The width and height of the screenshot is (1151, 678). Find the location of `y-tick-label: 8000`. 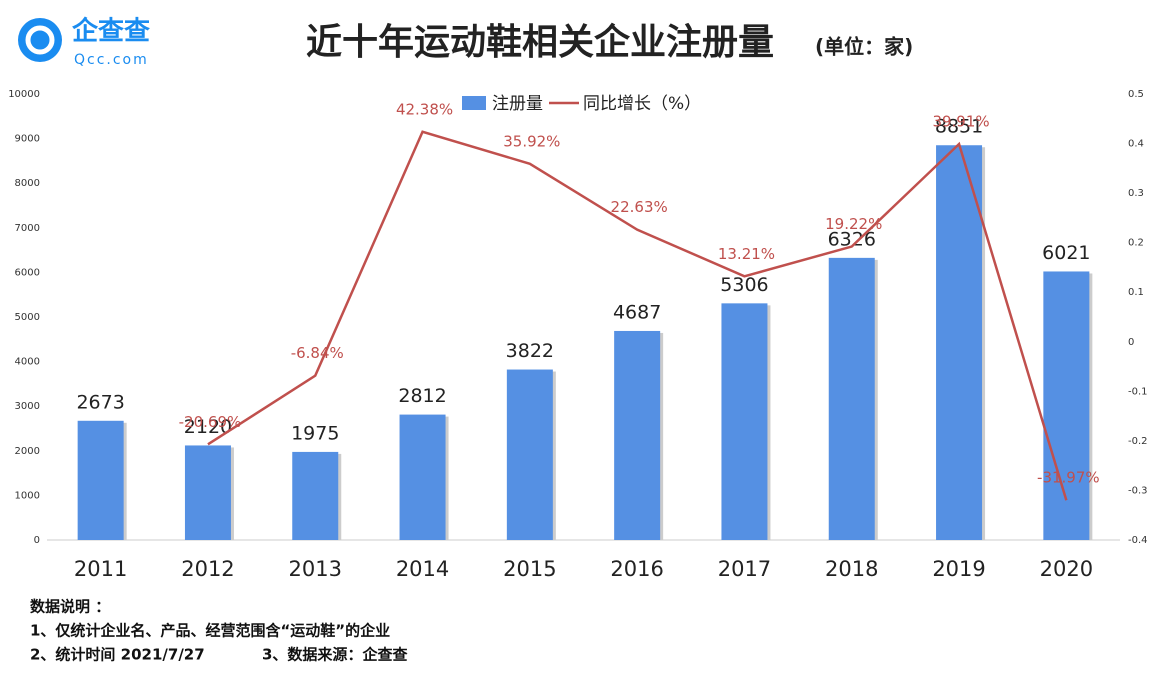

y-tick-label: 8000 is located at coordinates (27, 183).